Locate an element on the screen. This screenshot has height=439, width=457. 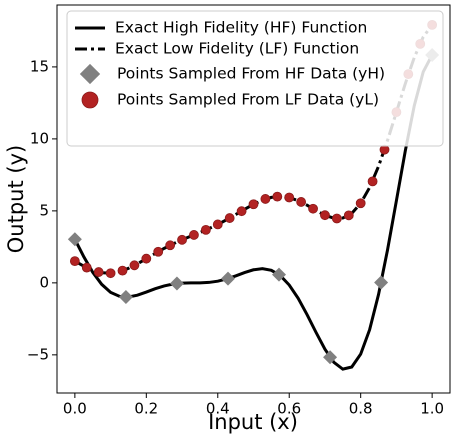
x-tick-label: 1.0 is located at coordinates (432, 409).